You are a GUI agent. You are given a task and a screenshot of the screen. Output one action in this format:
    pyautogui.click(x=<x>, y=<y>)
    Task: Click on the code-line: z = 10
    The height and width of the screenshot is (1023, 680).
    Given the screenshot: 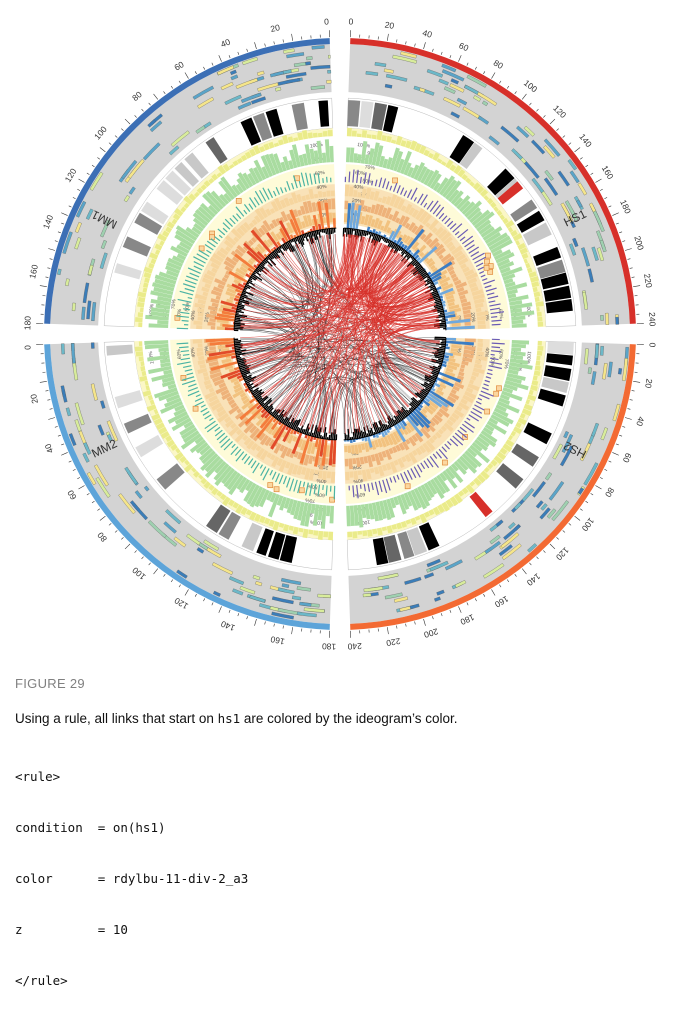 What is the action you would take?
    pyautogui.click(x=340, y=929)
    